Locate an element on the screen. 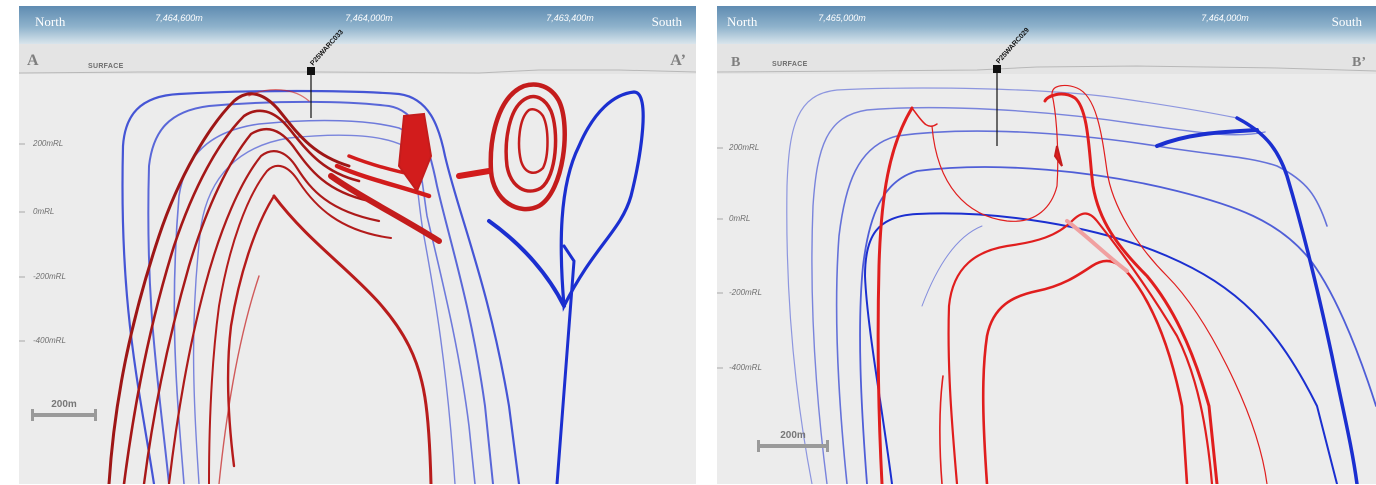  drillhole-label: P25WARC029 is located at coordinates (1013, 46).